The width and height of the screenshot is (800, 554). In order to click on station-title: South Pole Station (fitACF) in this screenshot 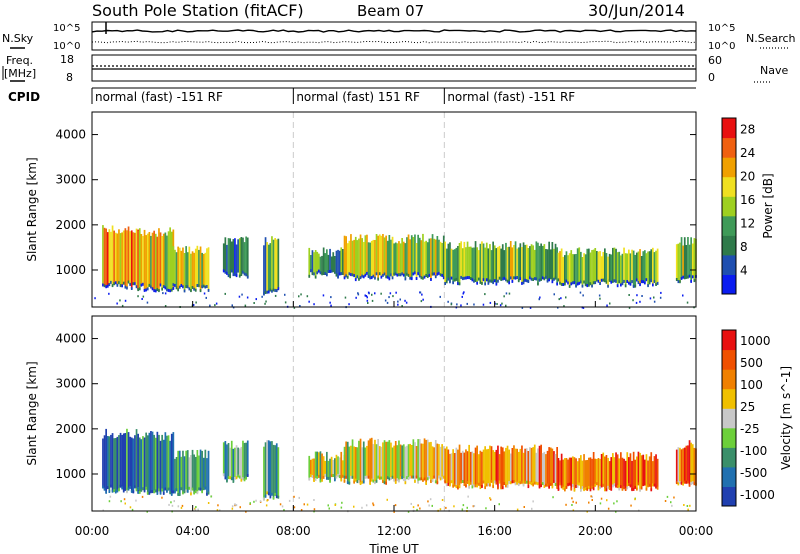, I will do `click(198, 10)`.